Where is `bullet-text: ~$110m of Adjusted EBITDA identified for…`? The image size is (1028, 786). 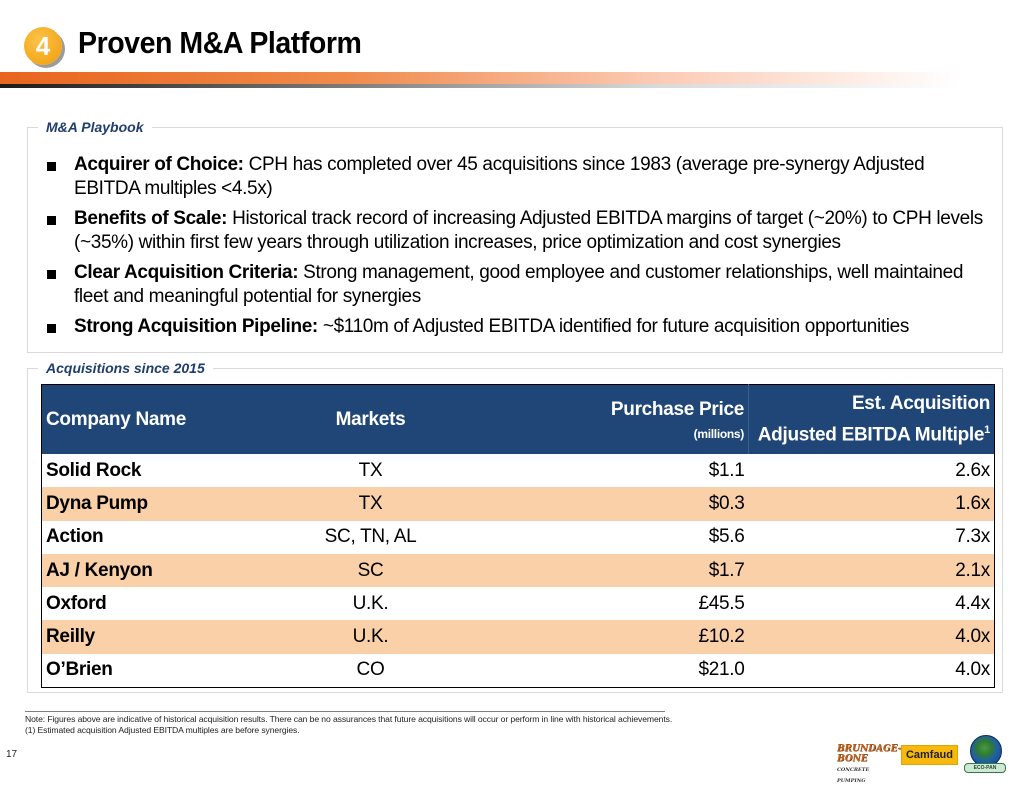 bullet-text: ~$110m of Adjusted EBITDA identified for… is located at coordinates (613, 326).